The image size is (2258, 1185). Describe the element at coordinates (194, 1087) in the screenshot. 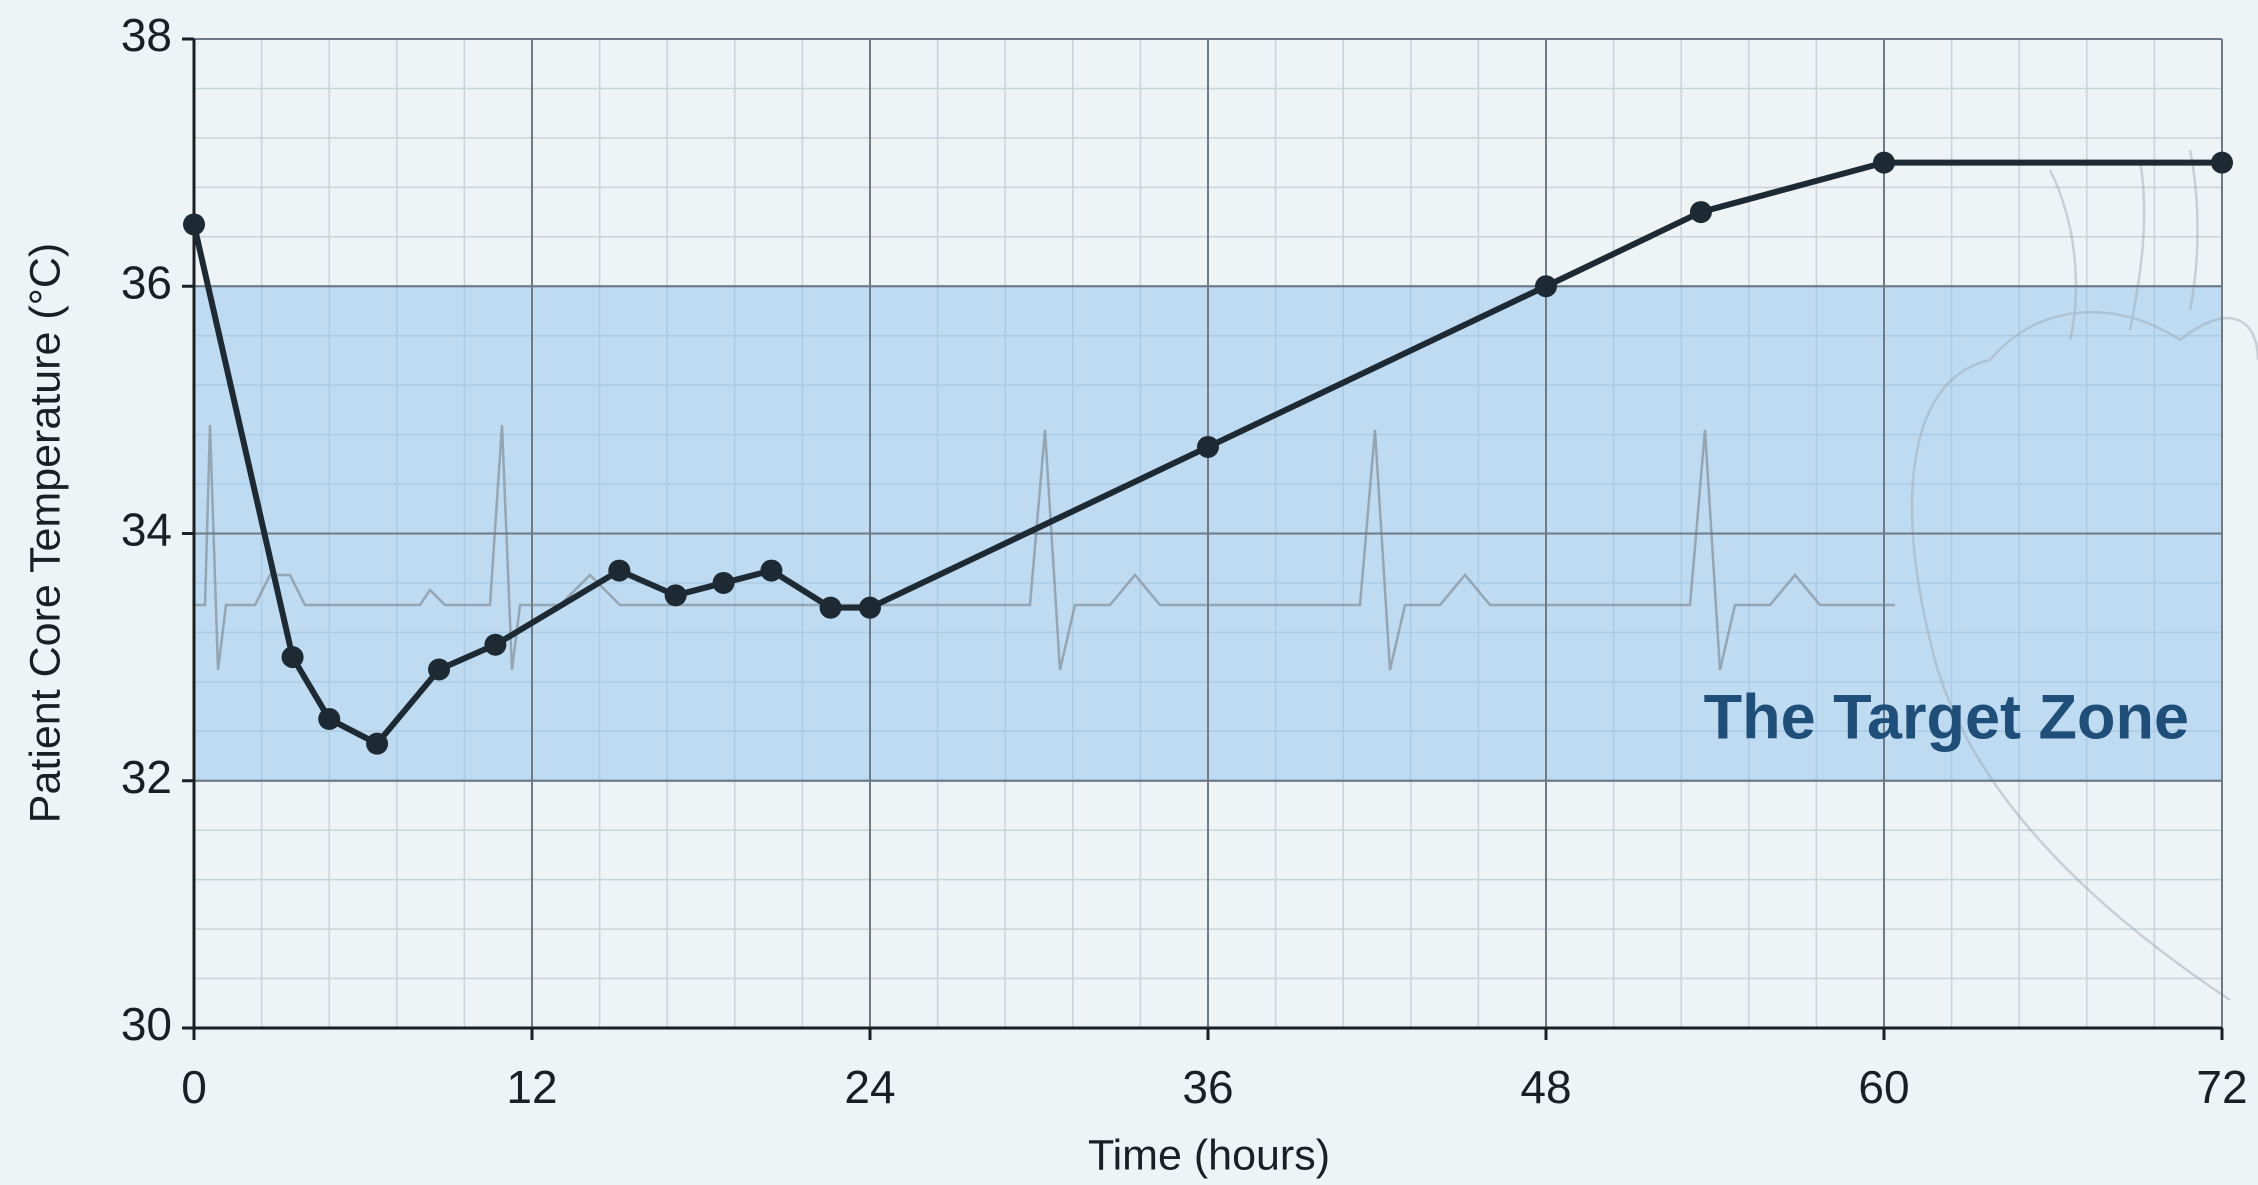

I see `x-tick-label: 0` at that location.